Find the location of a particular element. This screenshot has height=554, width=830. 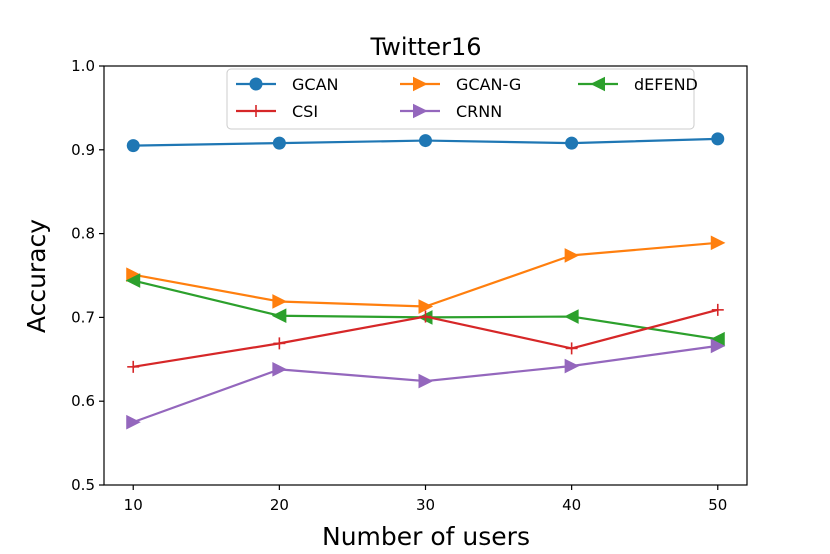

series-gcan-g is located at coordinates (426, 274).